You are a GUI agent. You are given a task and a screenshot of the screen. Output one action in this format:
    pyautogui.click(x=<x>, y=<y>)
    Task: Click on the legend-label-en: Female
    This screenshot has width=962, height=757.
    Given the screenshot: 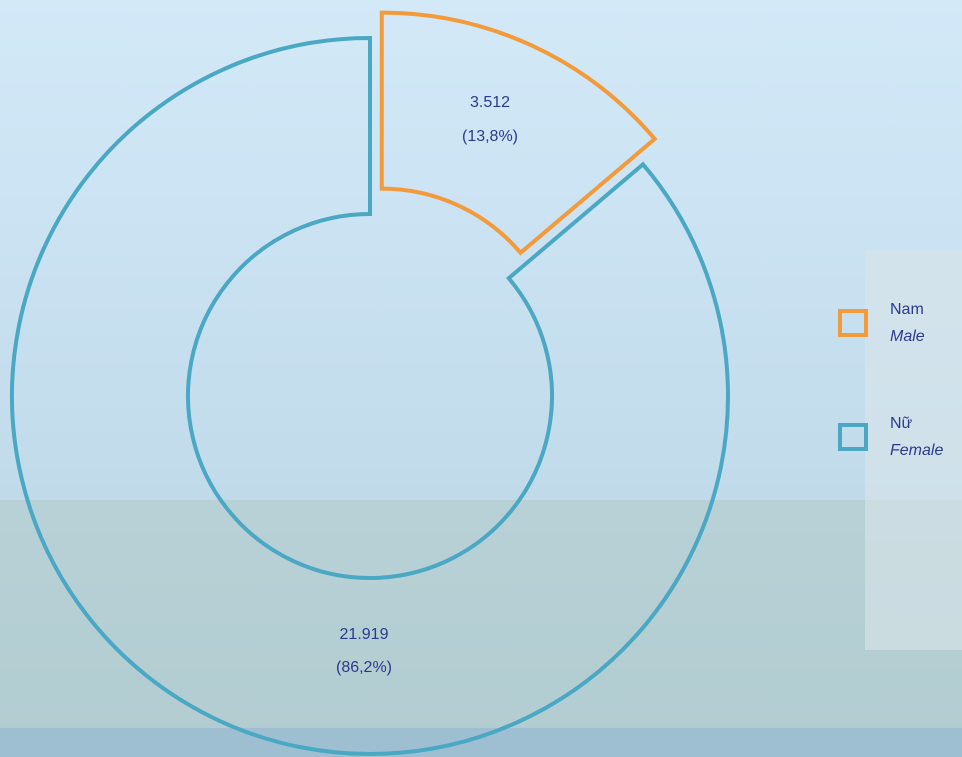 What is the action you would take?
    pyautogui.click(x=916, y=450)
    